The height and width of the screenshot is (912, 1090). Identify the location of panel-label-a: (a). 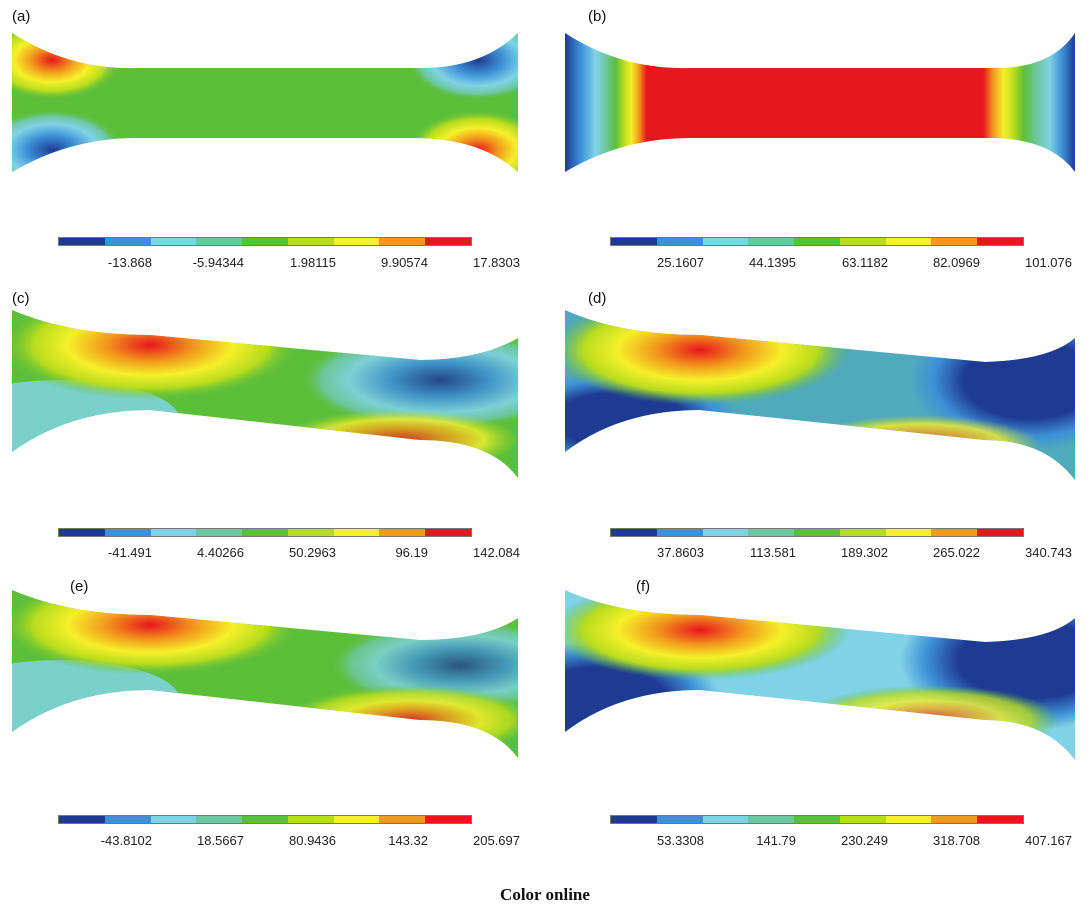
(21, 16).